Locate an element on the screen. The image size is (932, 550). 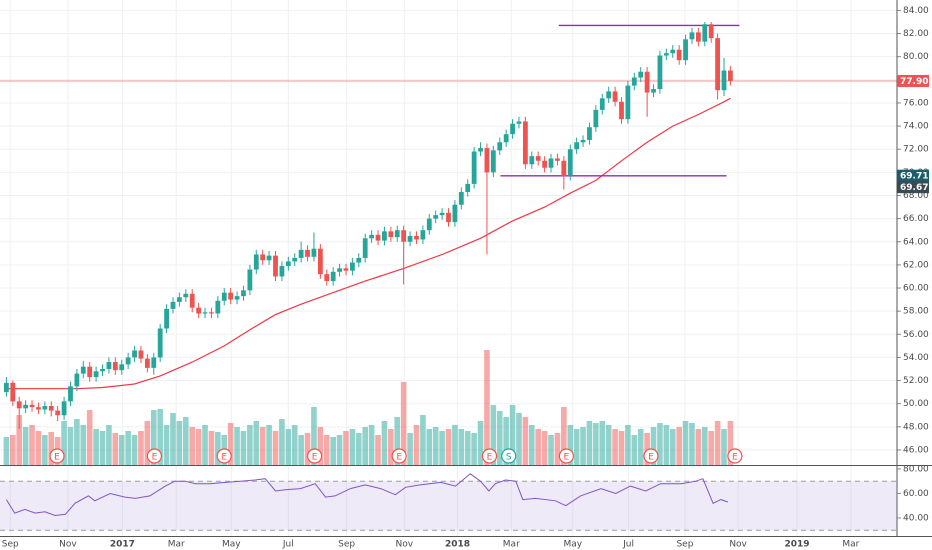
y-tick-label: 60.00 is located at coordinates (916, 289).